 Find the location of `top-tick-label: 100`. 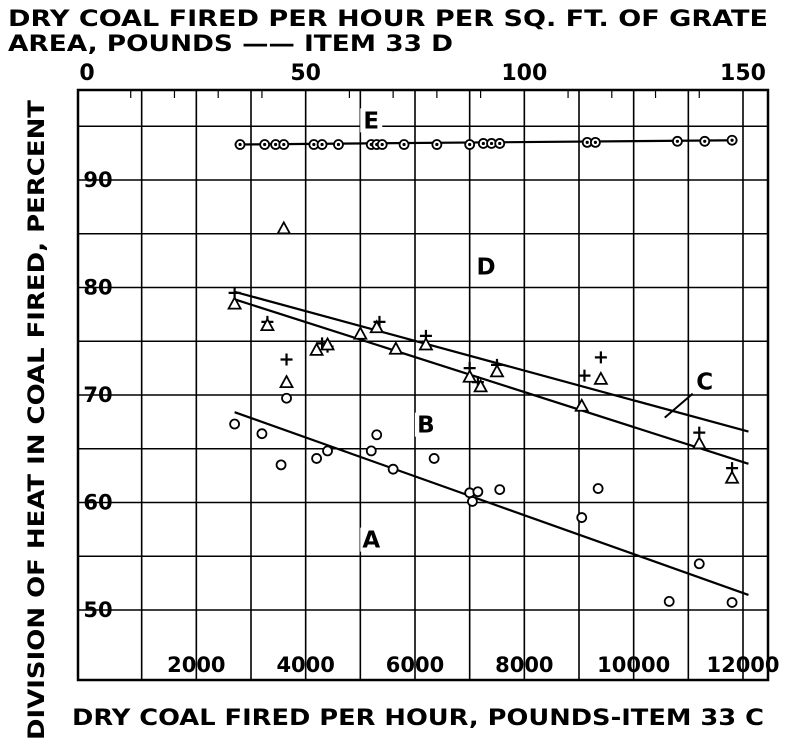

top-tick-label: 100 is located at coordinates (524, 73).